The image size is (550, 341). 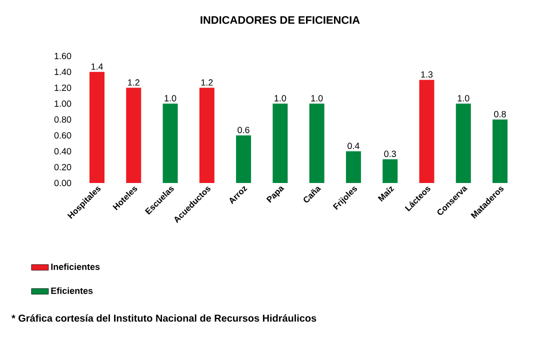 What do you see at coordinates (390, 153) in the screenshot?
I see `data-label: 0.3` at bounding box center [390, 153].